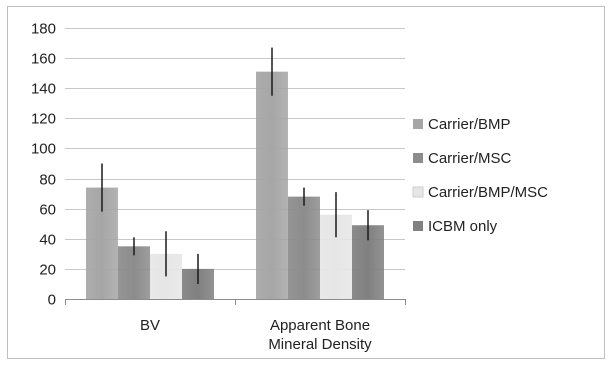  I want to click on y-tick-label-140: 140, so click(43, 89).